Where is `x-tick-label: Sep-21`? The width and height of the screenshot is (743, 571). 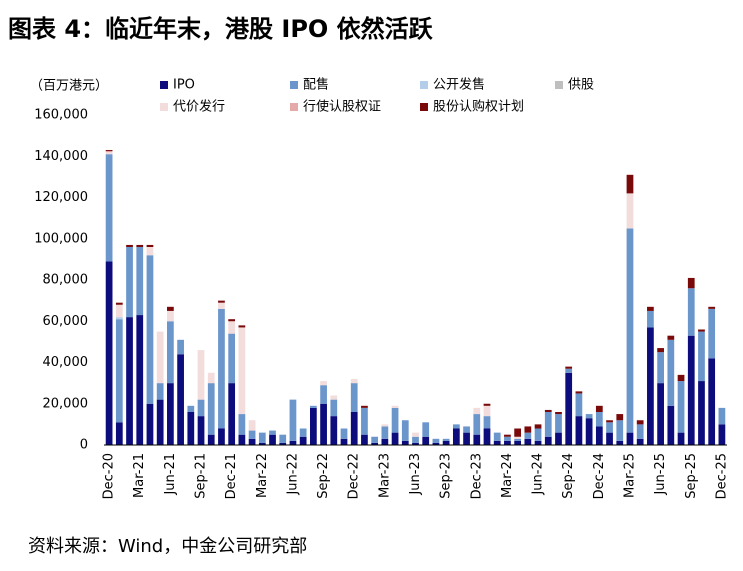 x-tick-label: Sep-21 is located at coordinates (201, 476).